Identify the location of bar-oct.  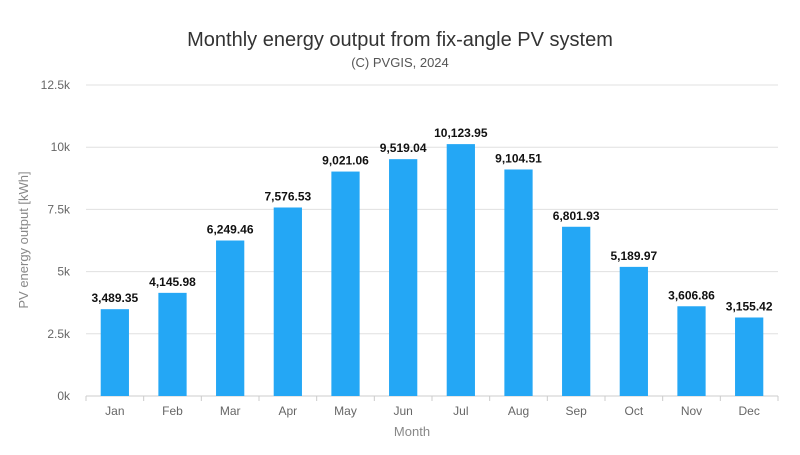
(633, 331).